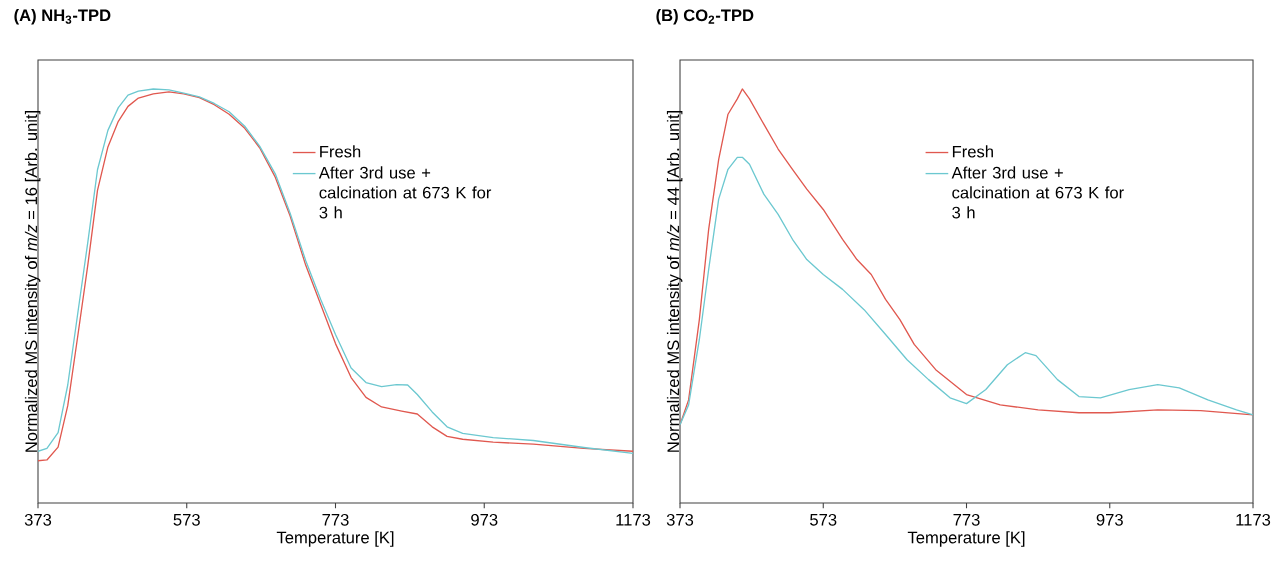  What do you see at coordinates (62, 16) in the screenshot?
I see `chart-title: (A) NH$_{3}$-TPD` at bounding box center [62, 16].